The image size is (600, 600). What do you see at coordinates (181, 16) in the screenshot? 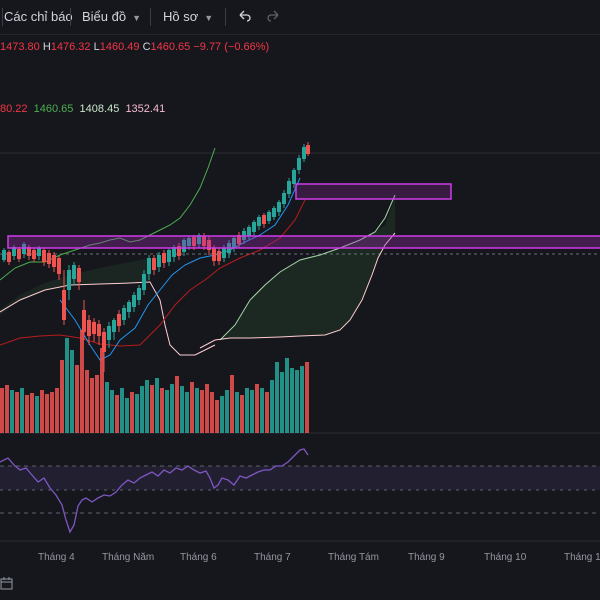
I see `profile-label: Hồ sơ` at bounding box center [181, 16].